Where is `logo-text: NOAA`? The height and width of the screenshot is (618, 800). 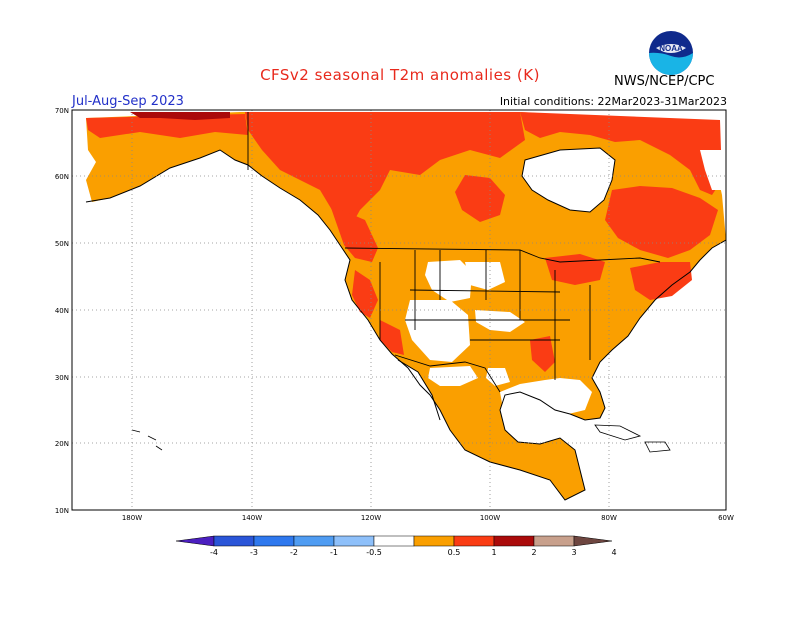
logo-text: NOAA is located at coordinates (671, 48).